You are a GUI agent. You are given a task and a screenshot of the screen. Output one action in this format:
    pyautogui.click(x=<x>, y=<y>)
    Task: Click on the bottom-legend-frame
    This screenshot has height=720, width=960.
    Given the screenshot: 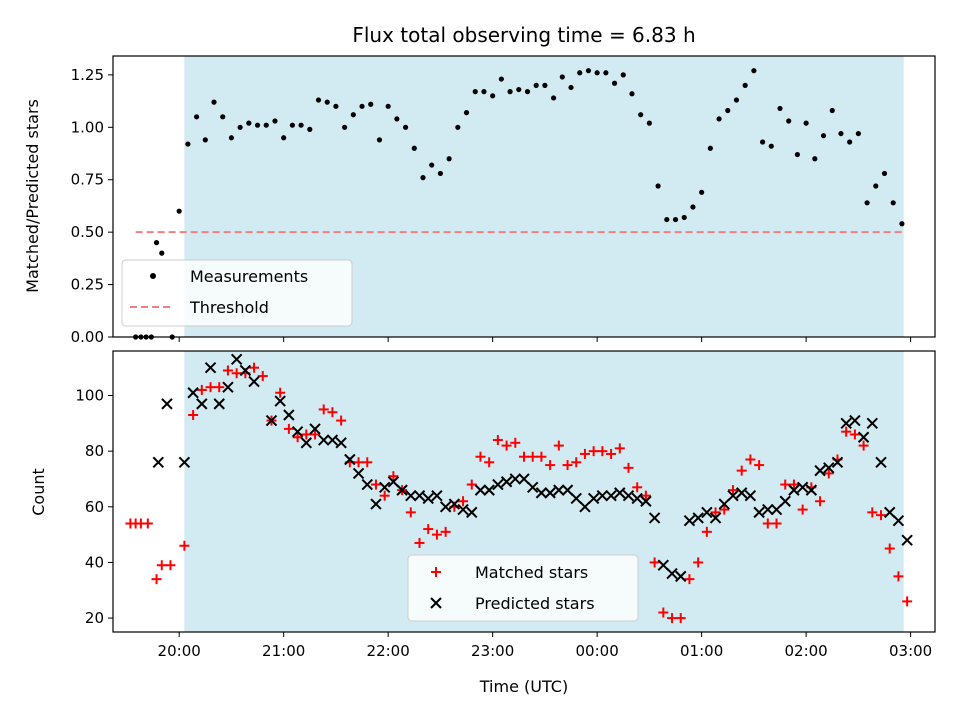 What is the action you would take?
    pyautogui.click(x=523, y=588)
    